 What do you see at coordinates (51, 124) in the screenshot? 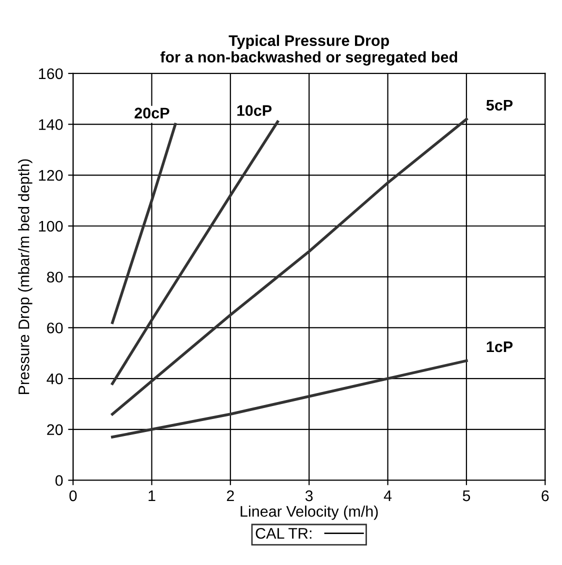
I see `y-tick-label: 140` at bounding box center [51, 124].